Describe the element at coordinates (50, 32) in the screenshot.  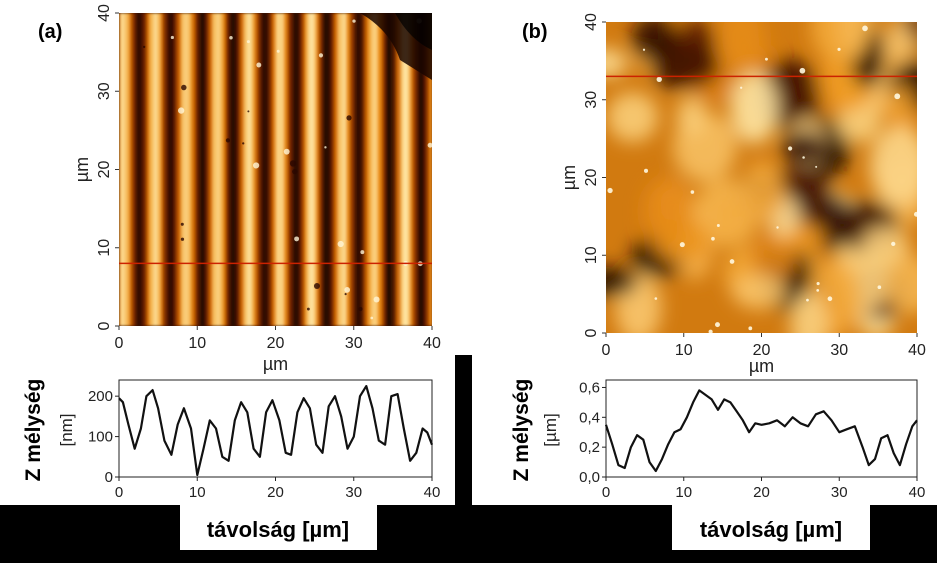
I see `panel-label-a: (a)` at that location.